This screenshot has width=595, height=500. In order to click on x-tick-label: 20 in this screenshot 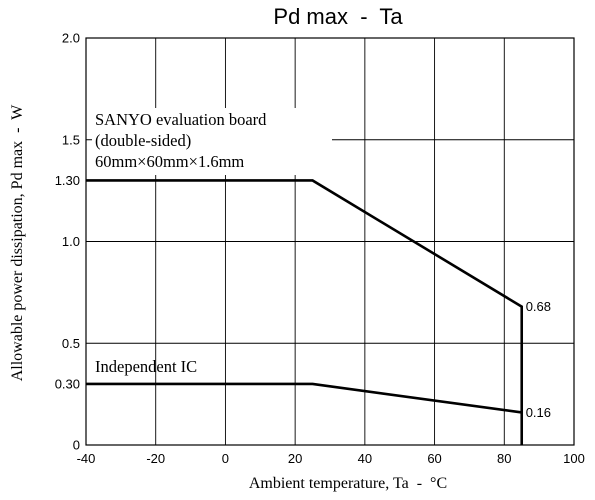, I will do `click(295, 458)`.